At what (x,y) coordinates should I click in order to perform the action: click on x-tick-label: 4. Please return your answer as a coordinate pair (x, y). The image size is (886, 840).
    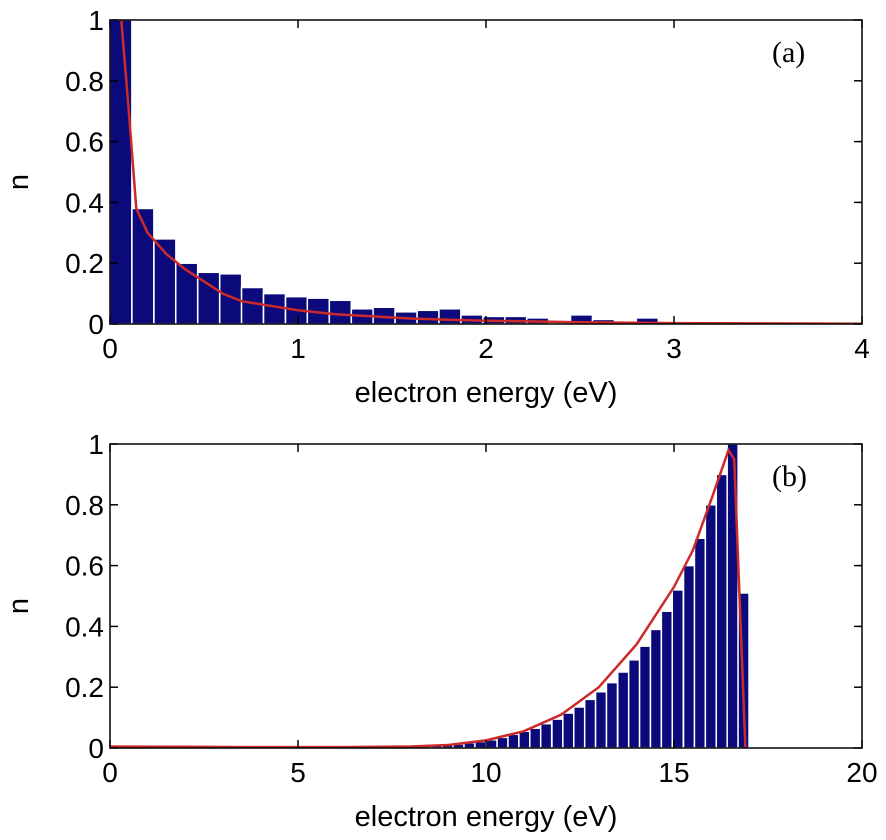
    Looking at the image, I should click on (862, 348).